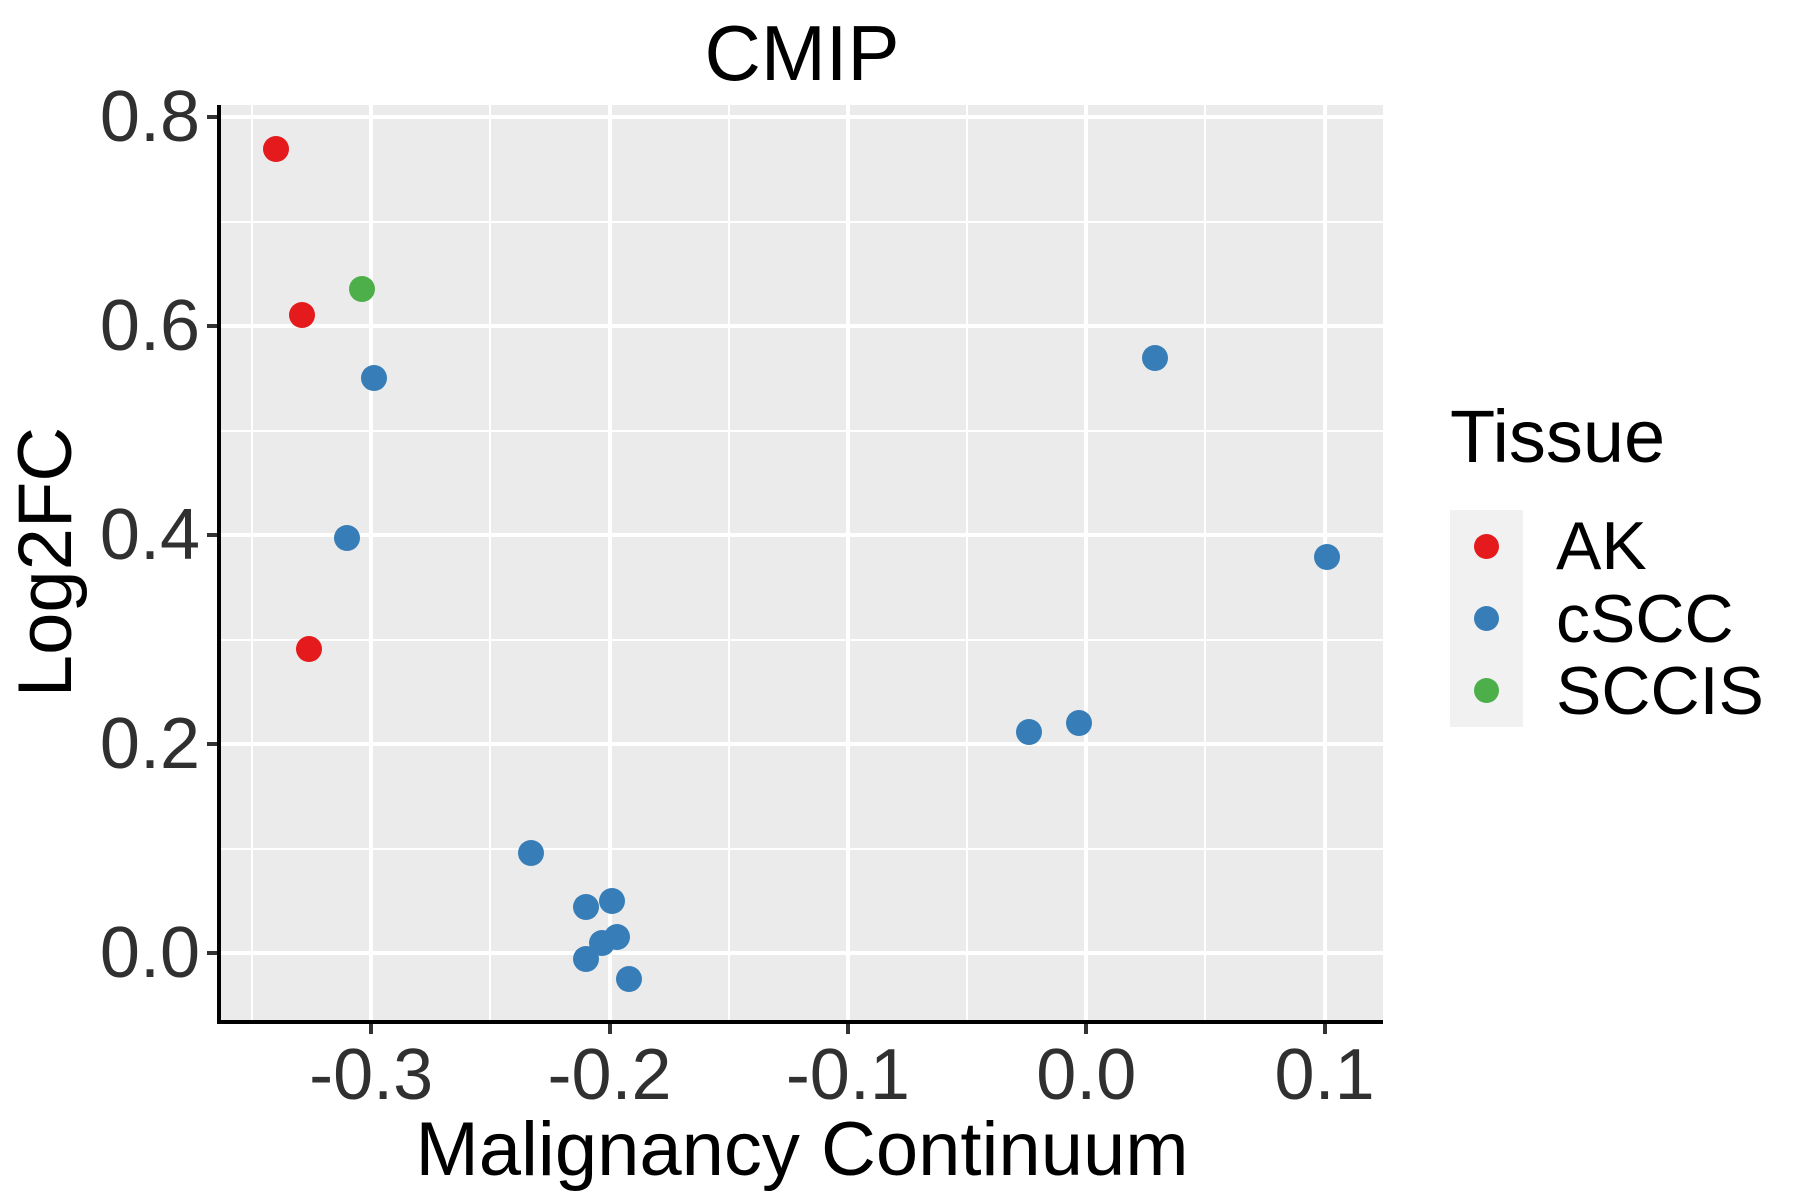 The height and width of the screenshot is (1200, 1800). What do you see at coordinates (1558, 436) in the screenshot?
I see `legend-title: Tissue` at bounding box center [1558, 436].